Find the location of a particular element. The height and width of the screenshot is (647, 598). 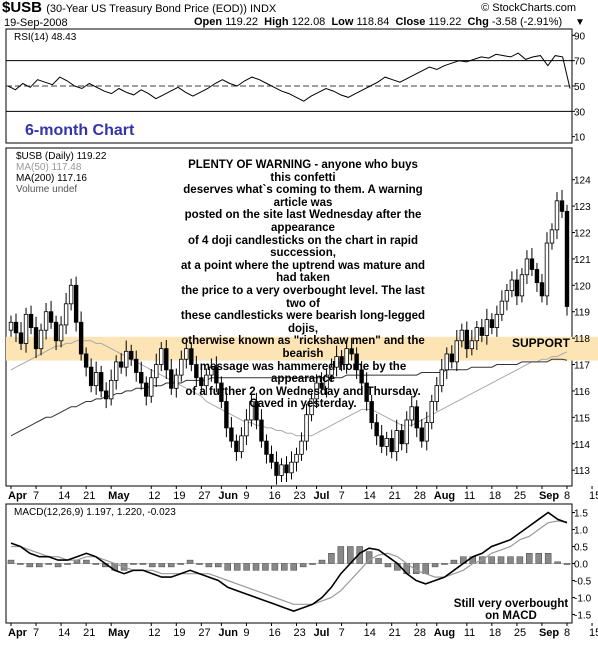

macd-x-label: 8 is located at coordinates (567, 633).